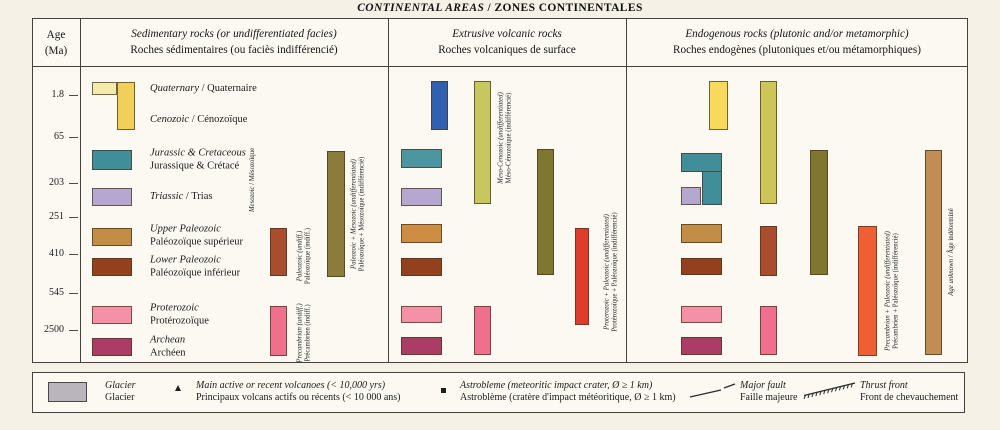  Describe the element at coordinates (952, 252) in the screenshot. I see `vlabel-age-unknown: Age unknown / Âge indéterminé` at that location.